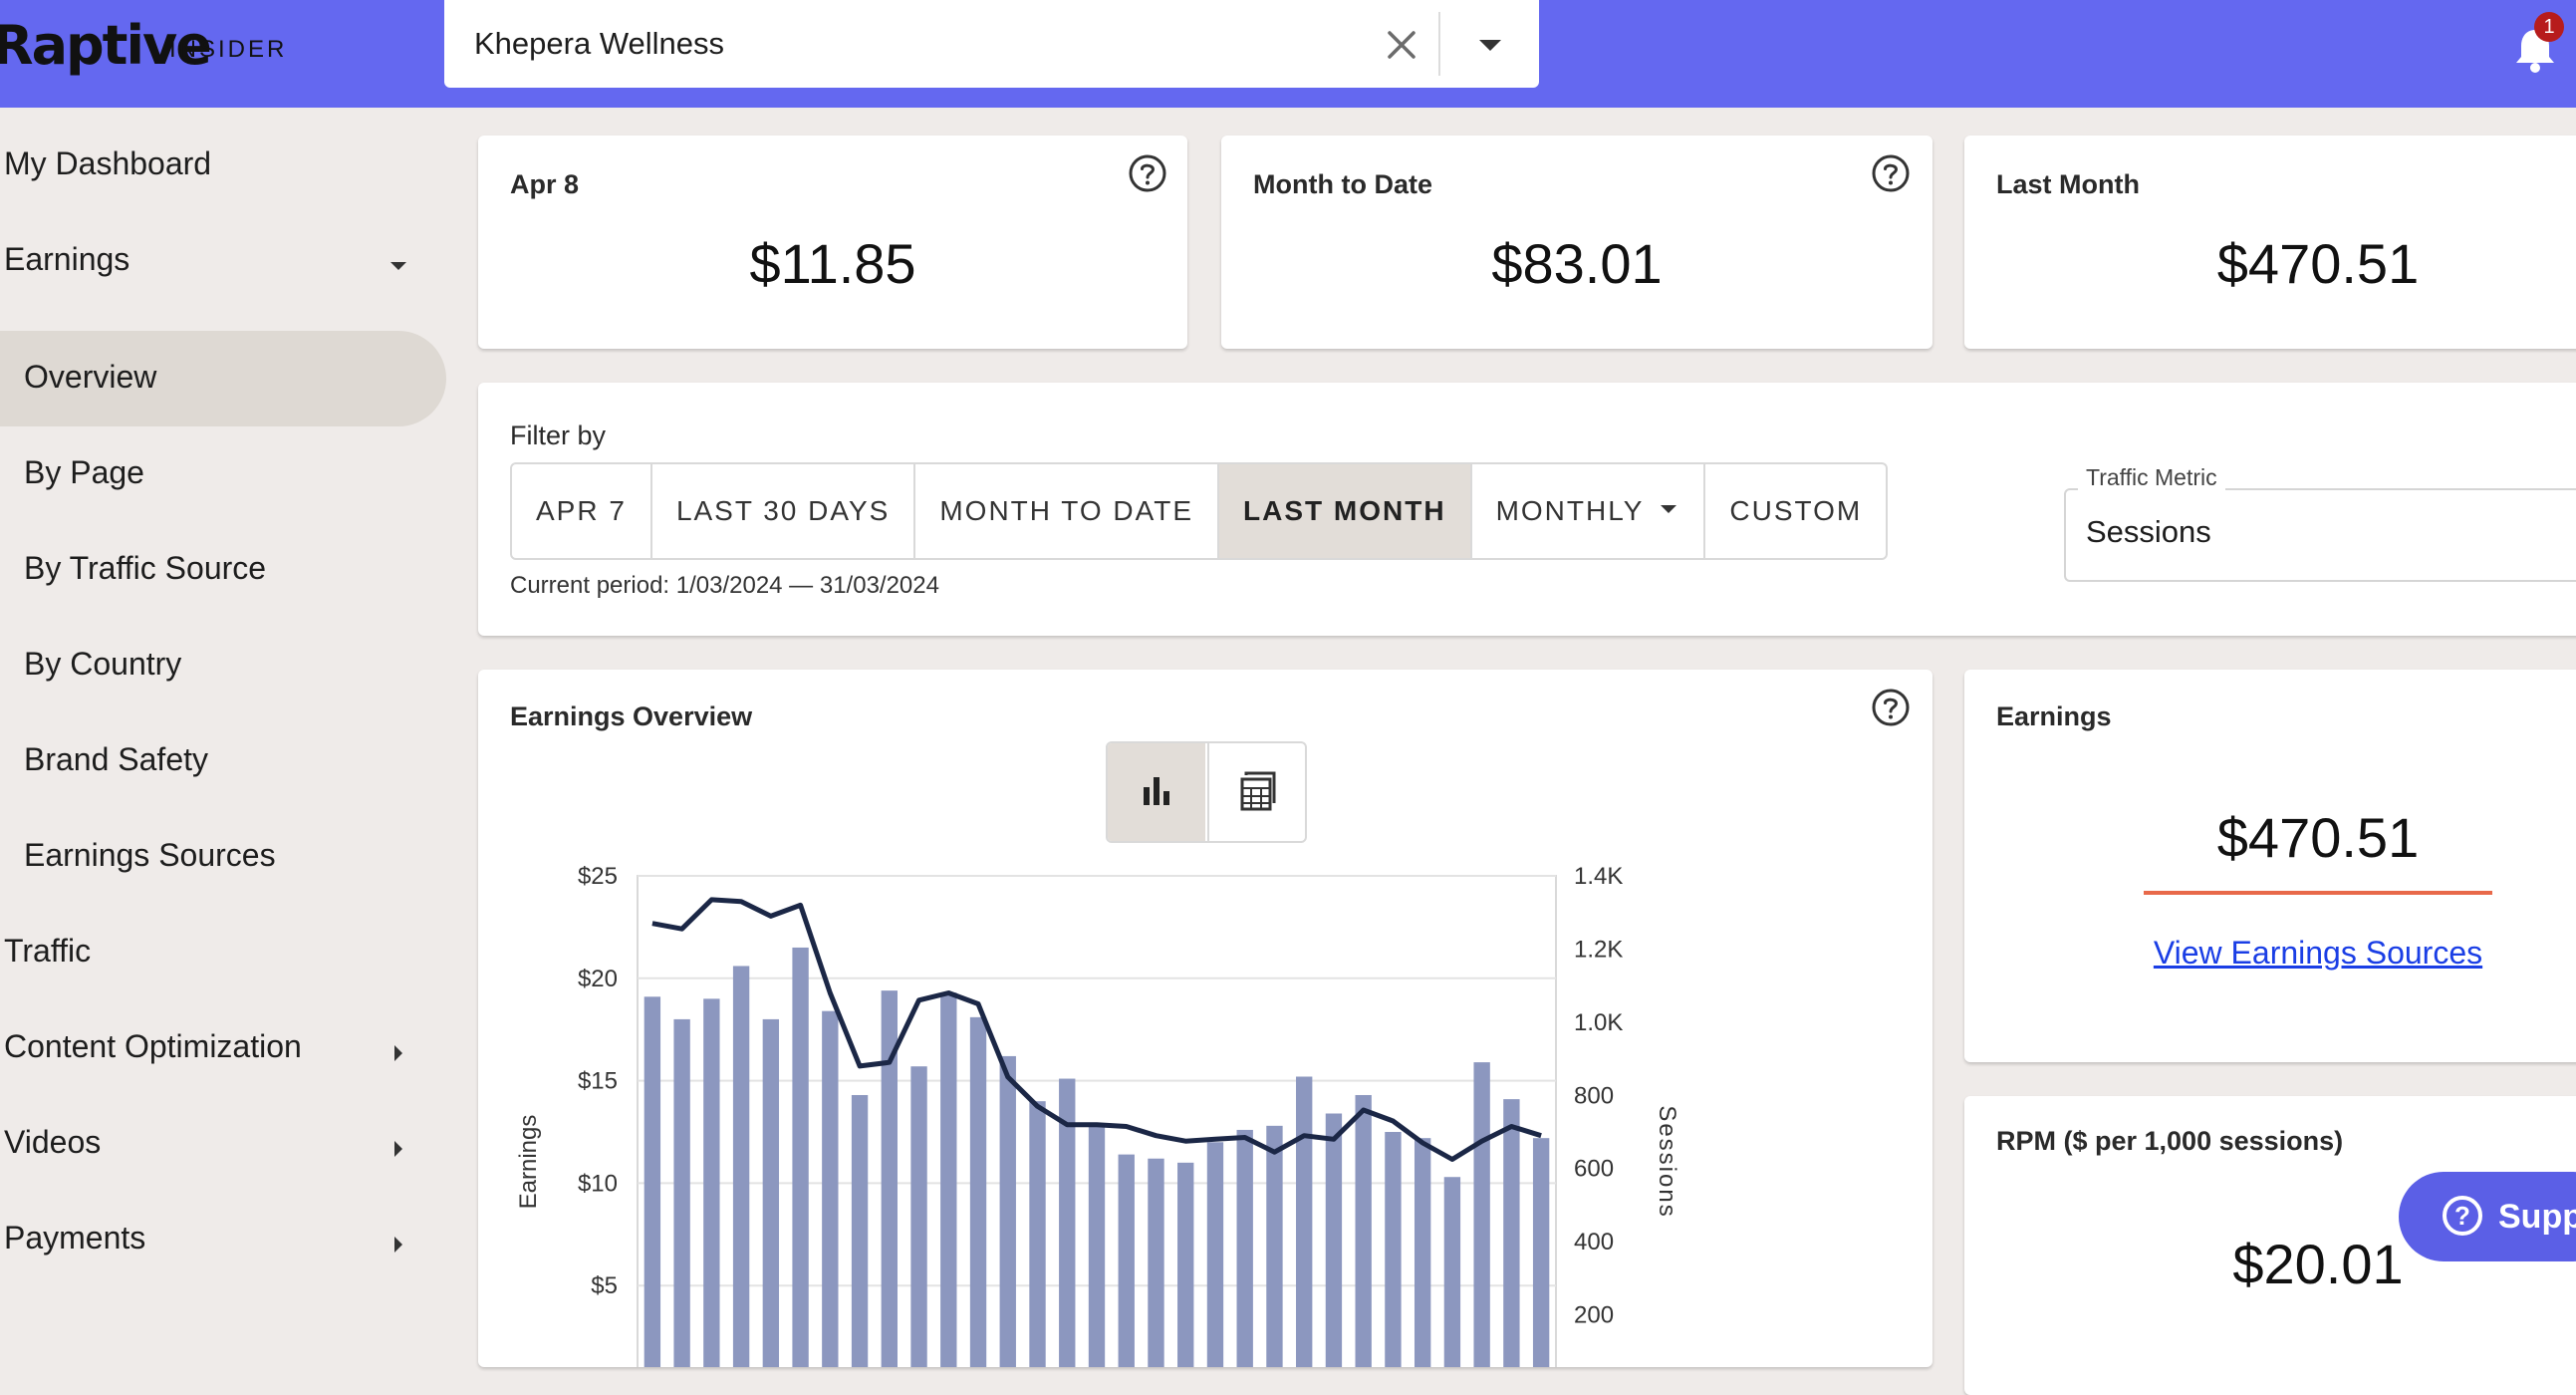 This screenshot has height=1395, width=2576. I want to click on sidebar-item-label: Overview, so click(90, 377).